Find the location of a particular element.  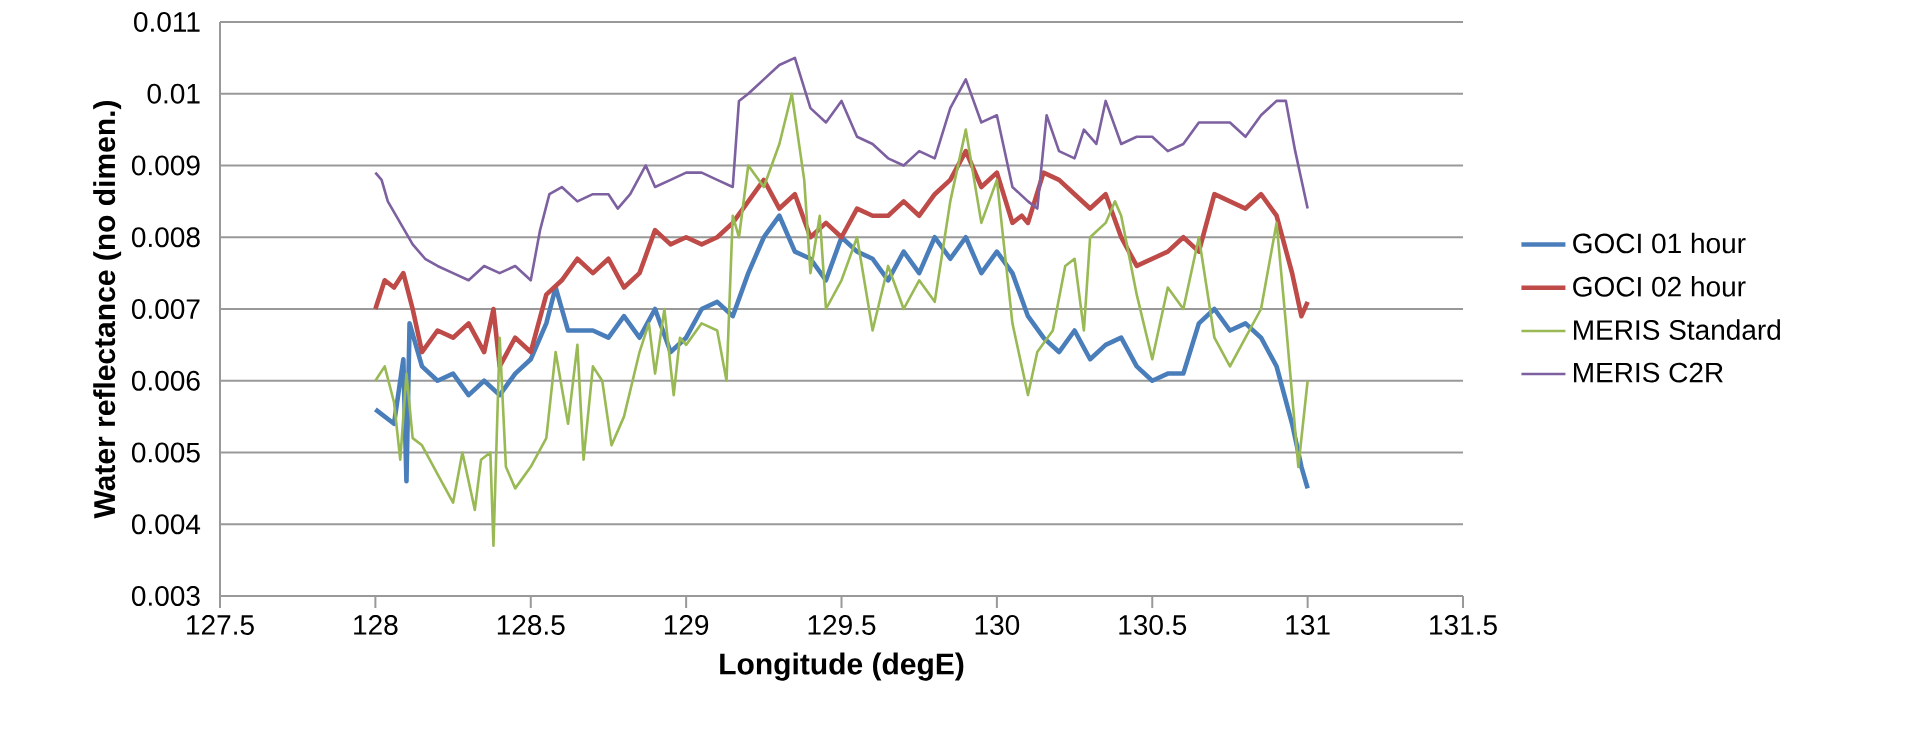

y-axis-title: Water reflectance (no dimen.) is located at coordinates (107, 310).